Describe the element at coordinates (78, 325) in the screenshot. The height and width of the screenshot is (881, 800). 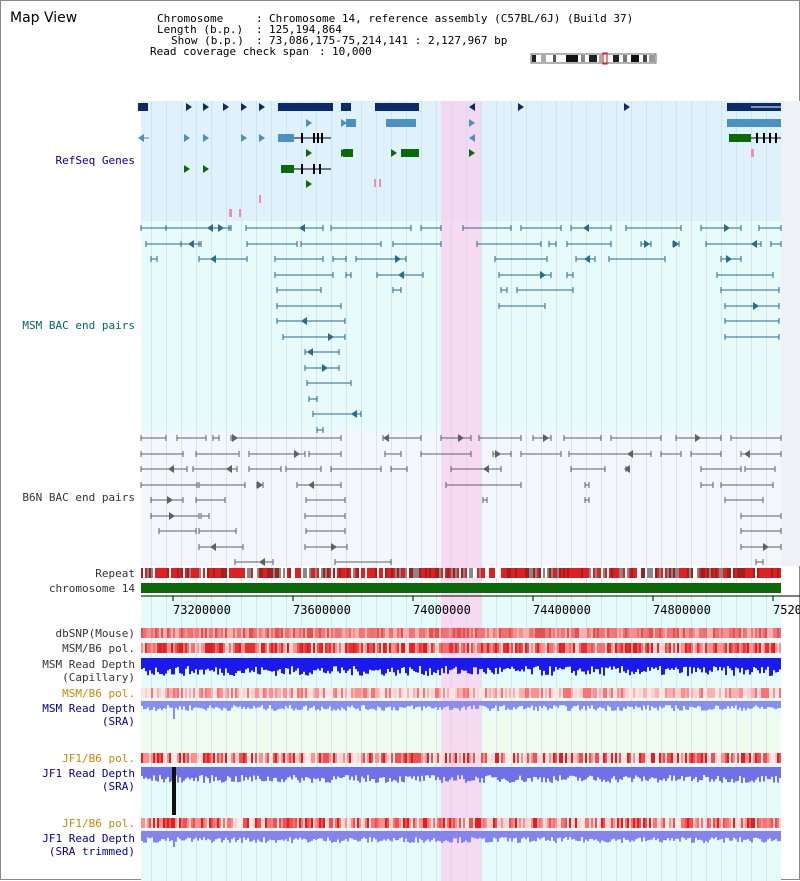
I see `track-label-msm-bac: MSM BAC end pairs` at that location.